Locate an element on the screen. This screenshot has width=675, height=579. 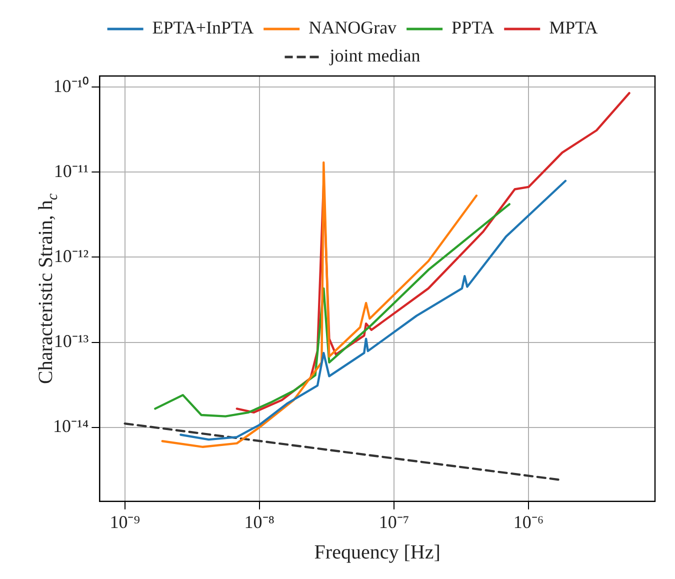
y-tick-label: 10⁻¹¹ is located at coordinates (71, 170).